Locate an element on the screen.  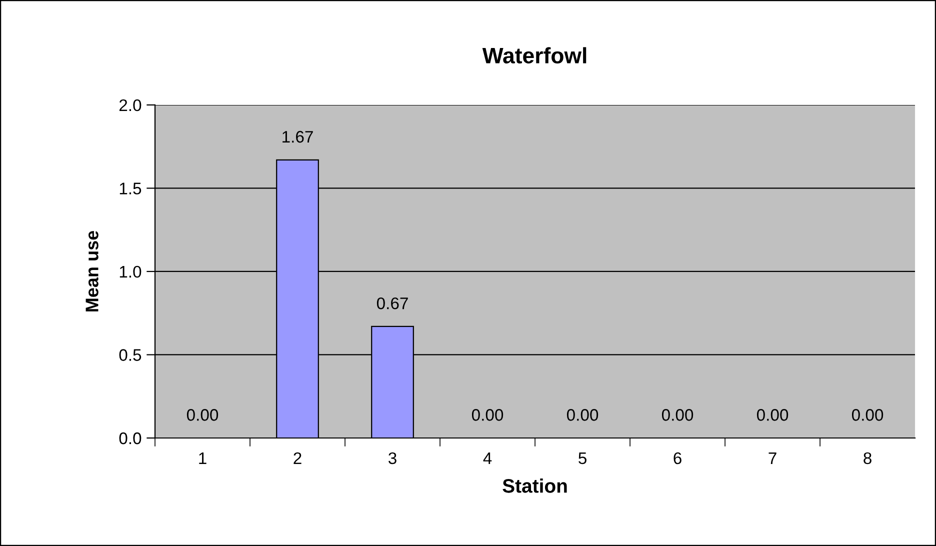
data-label: 0.67 is located at coordinates (392, 303).